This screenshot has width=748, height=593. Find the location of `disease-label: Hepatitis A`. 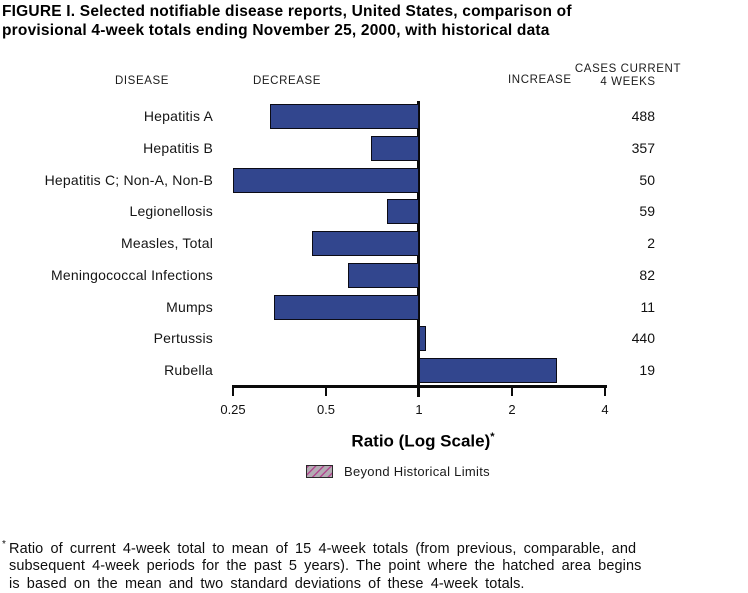

disease-label: Hepatitis A is located at coordinates (178, 116).